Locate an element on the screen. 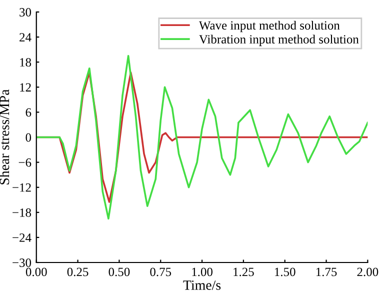 The height and width of the screenshot is (300, 383). y-tick-label: 0 is located at coordinates (29, 137).